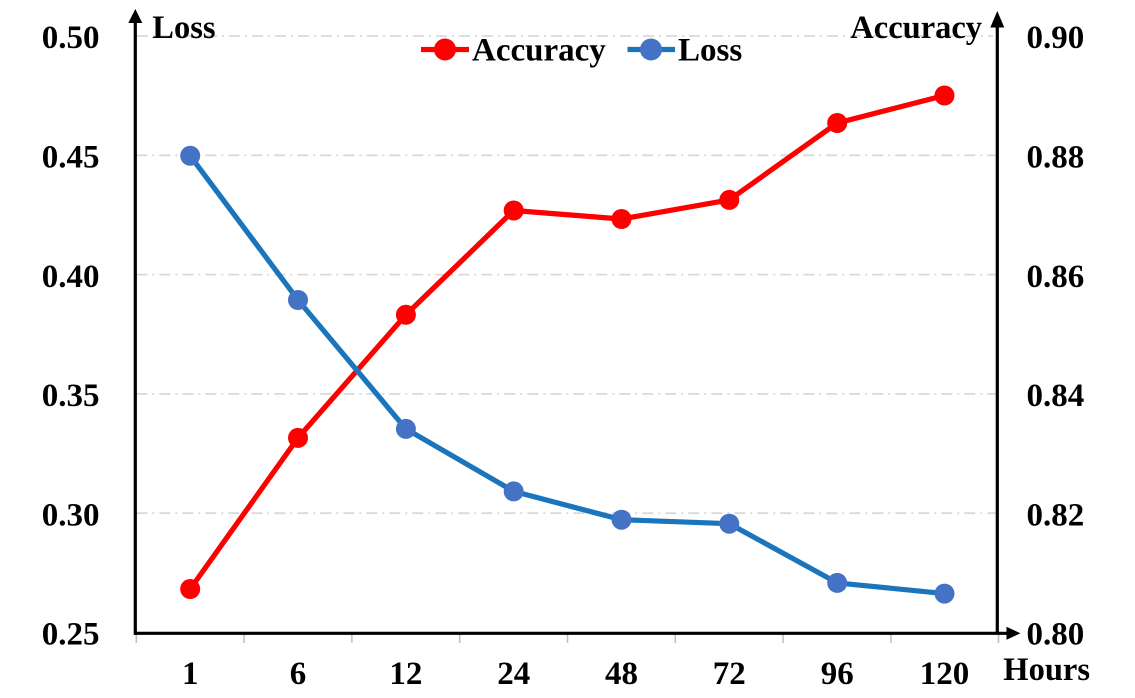 The height and width of the screenshot is (698, 1135). What do you see at coordinates (405, 674) in the screenshot?
I see `svg-text: 12` at bounding box center [405, 674].